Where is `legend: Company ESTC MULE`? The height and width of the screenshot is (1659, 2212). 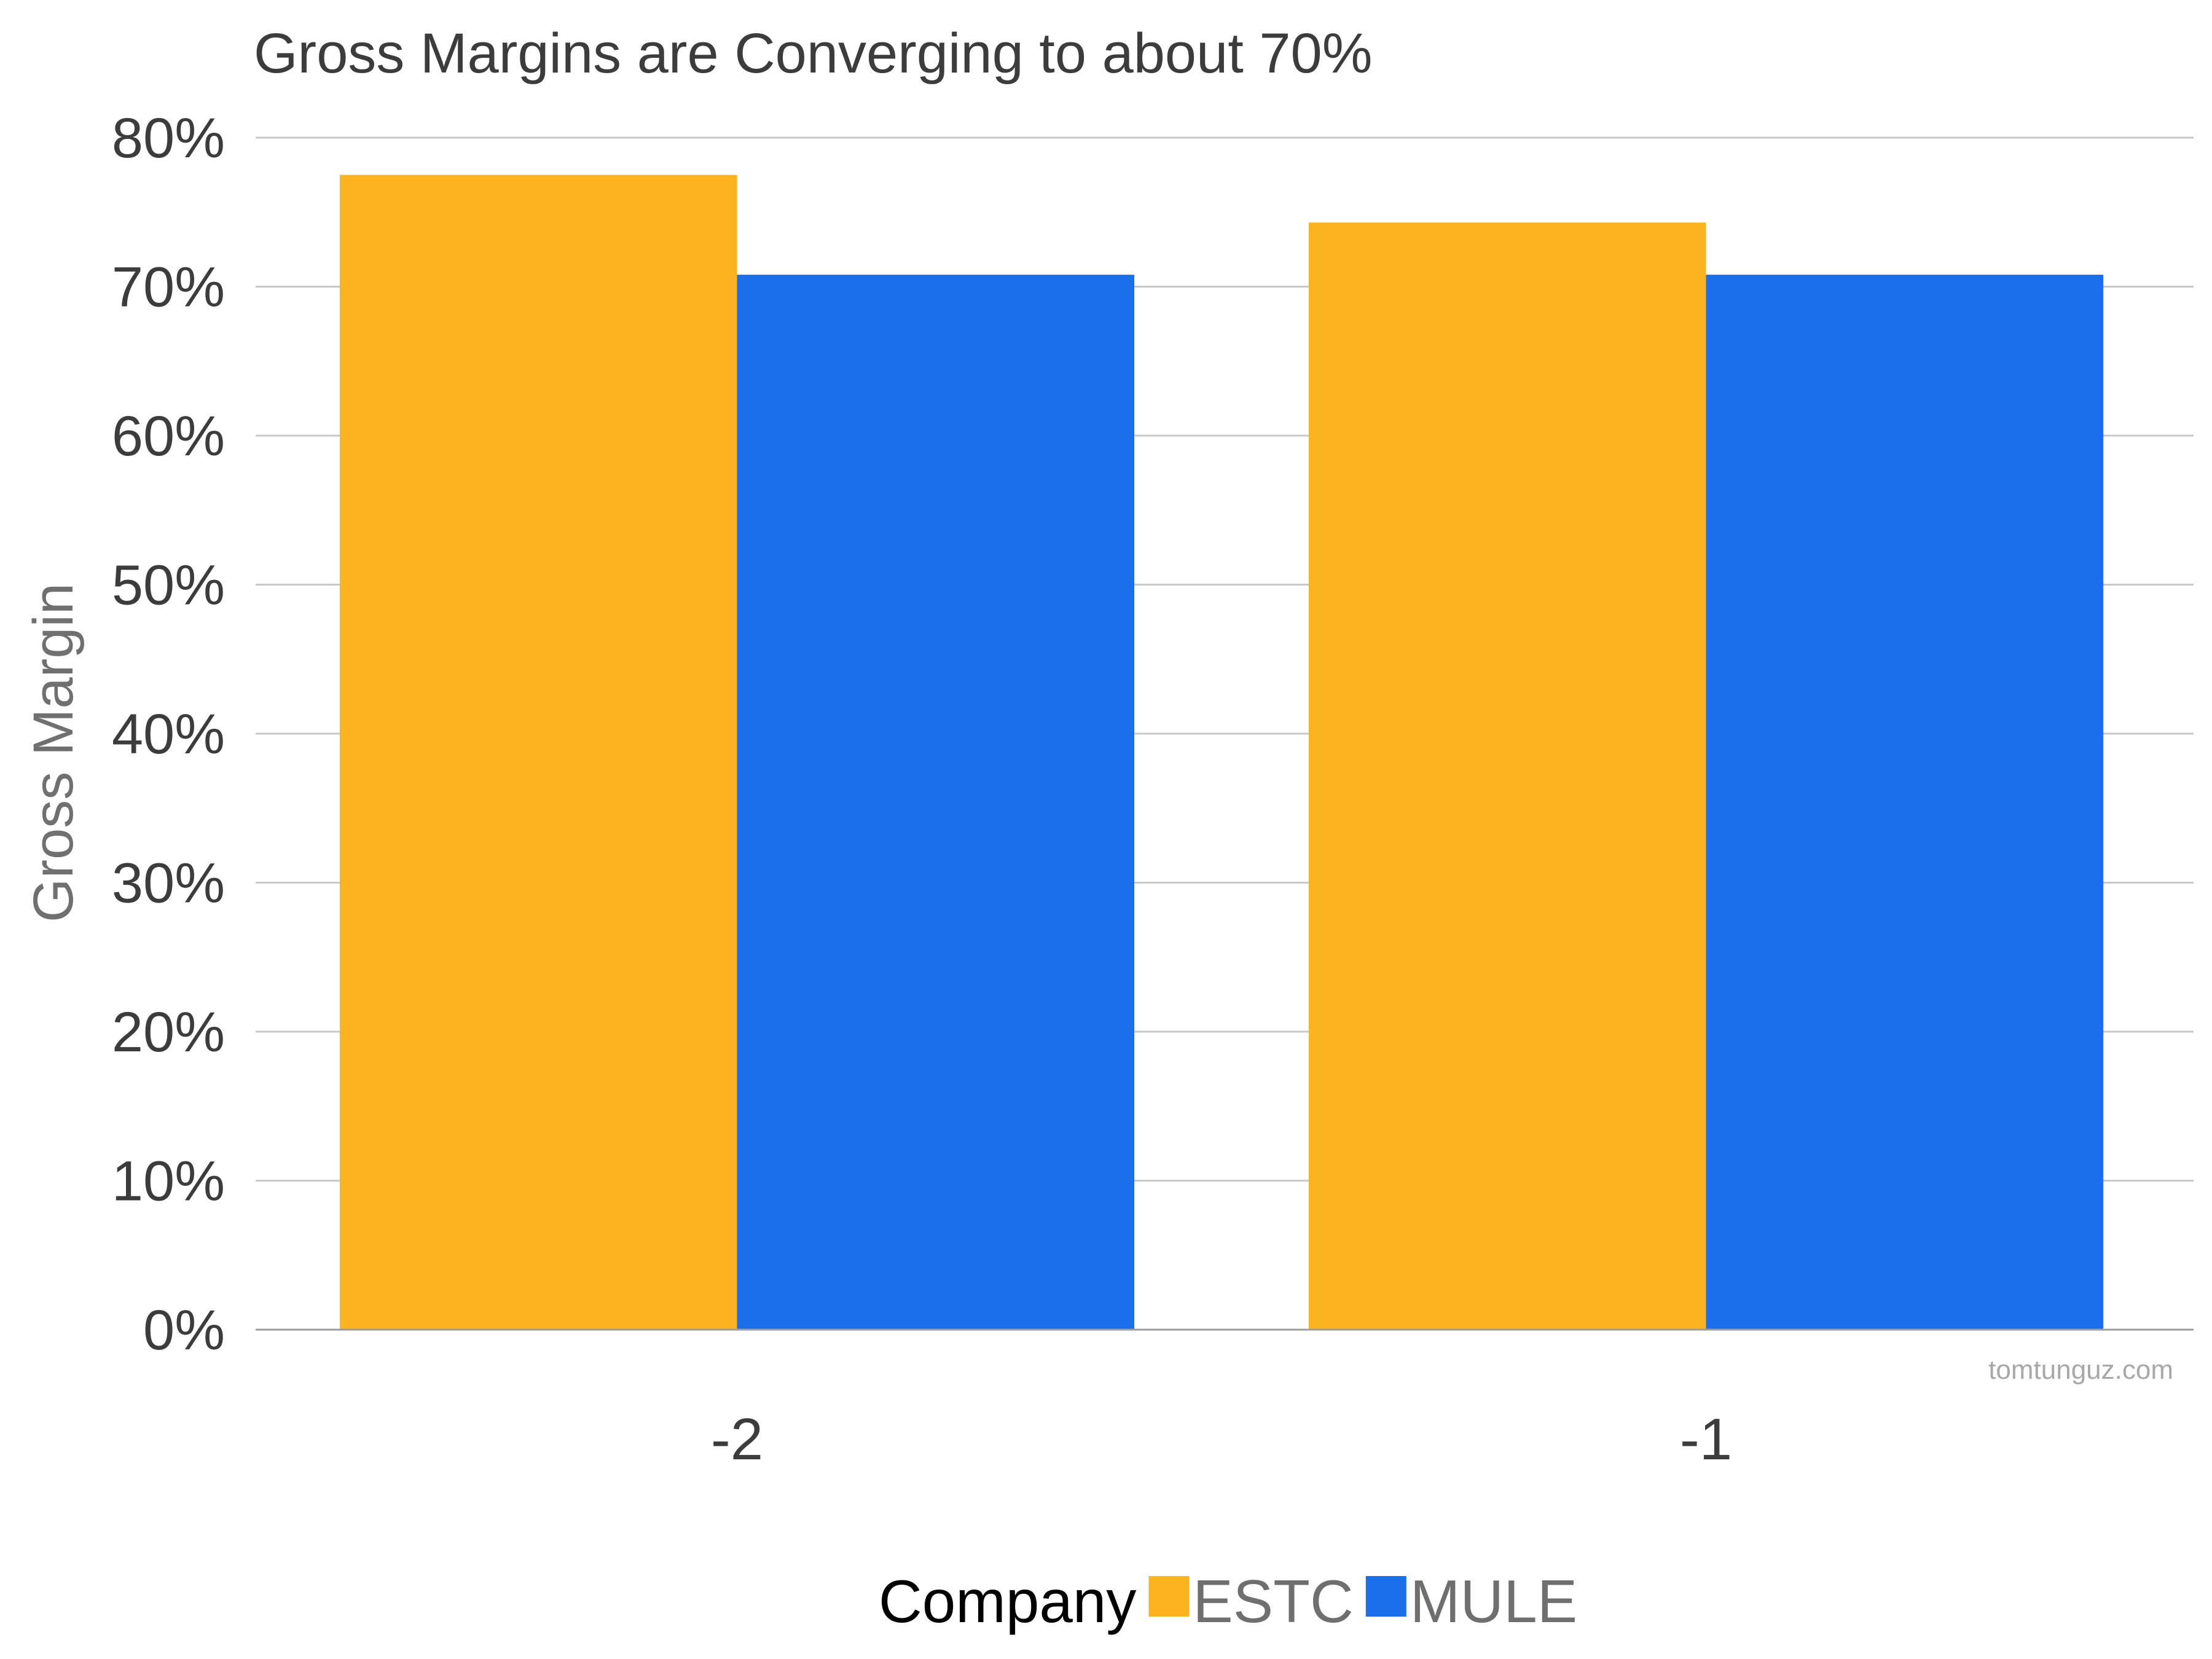 legend: Company ESTC MULE is located at coordinates (1228, 1601).